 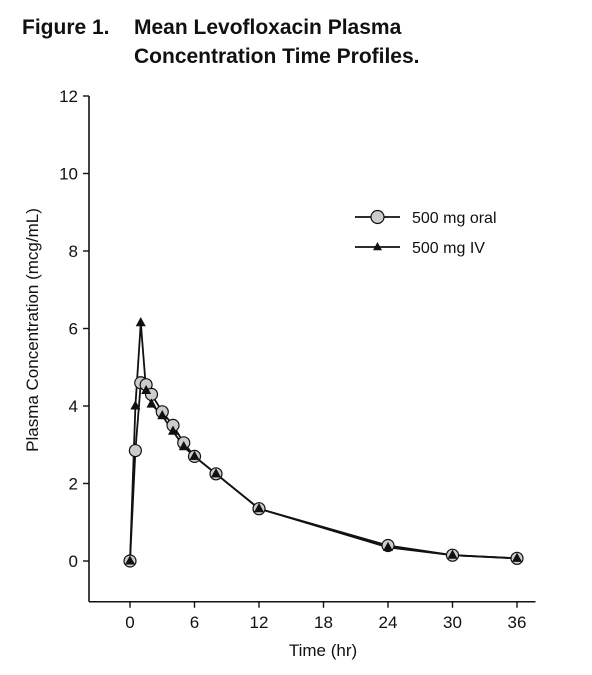 I want to click on x-tick-label: 12, so click(x=259, y=622).